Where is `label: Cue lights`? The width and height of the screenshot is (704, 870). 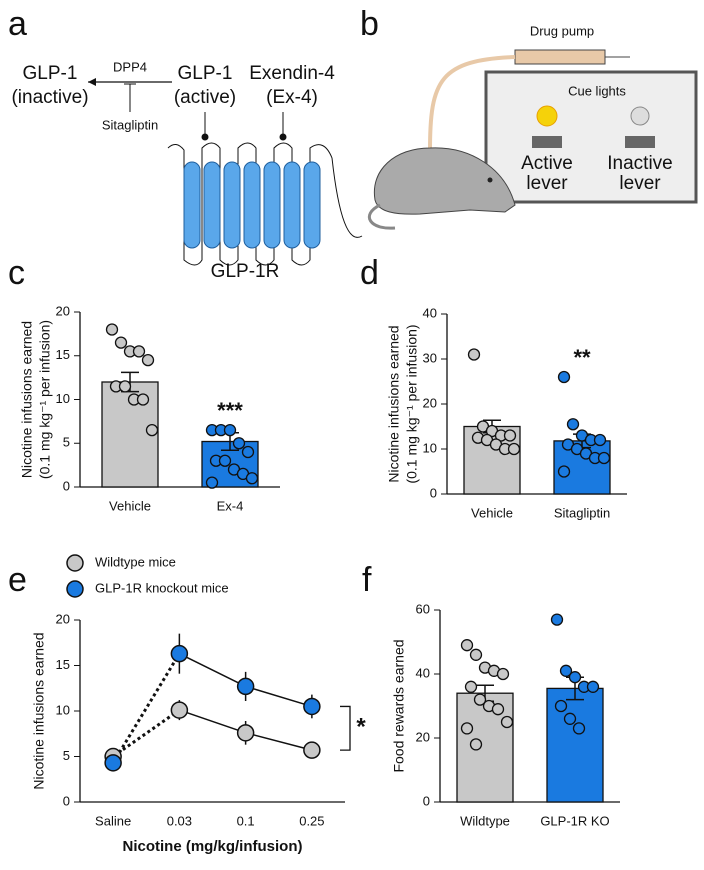 label: Cue lights is located at coordinates (597, 90).